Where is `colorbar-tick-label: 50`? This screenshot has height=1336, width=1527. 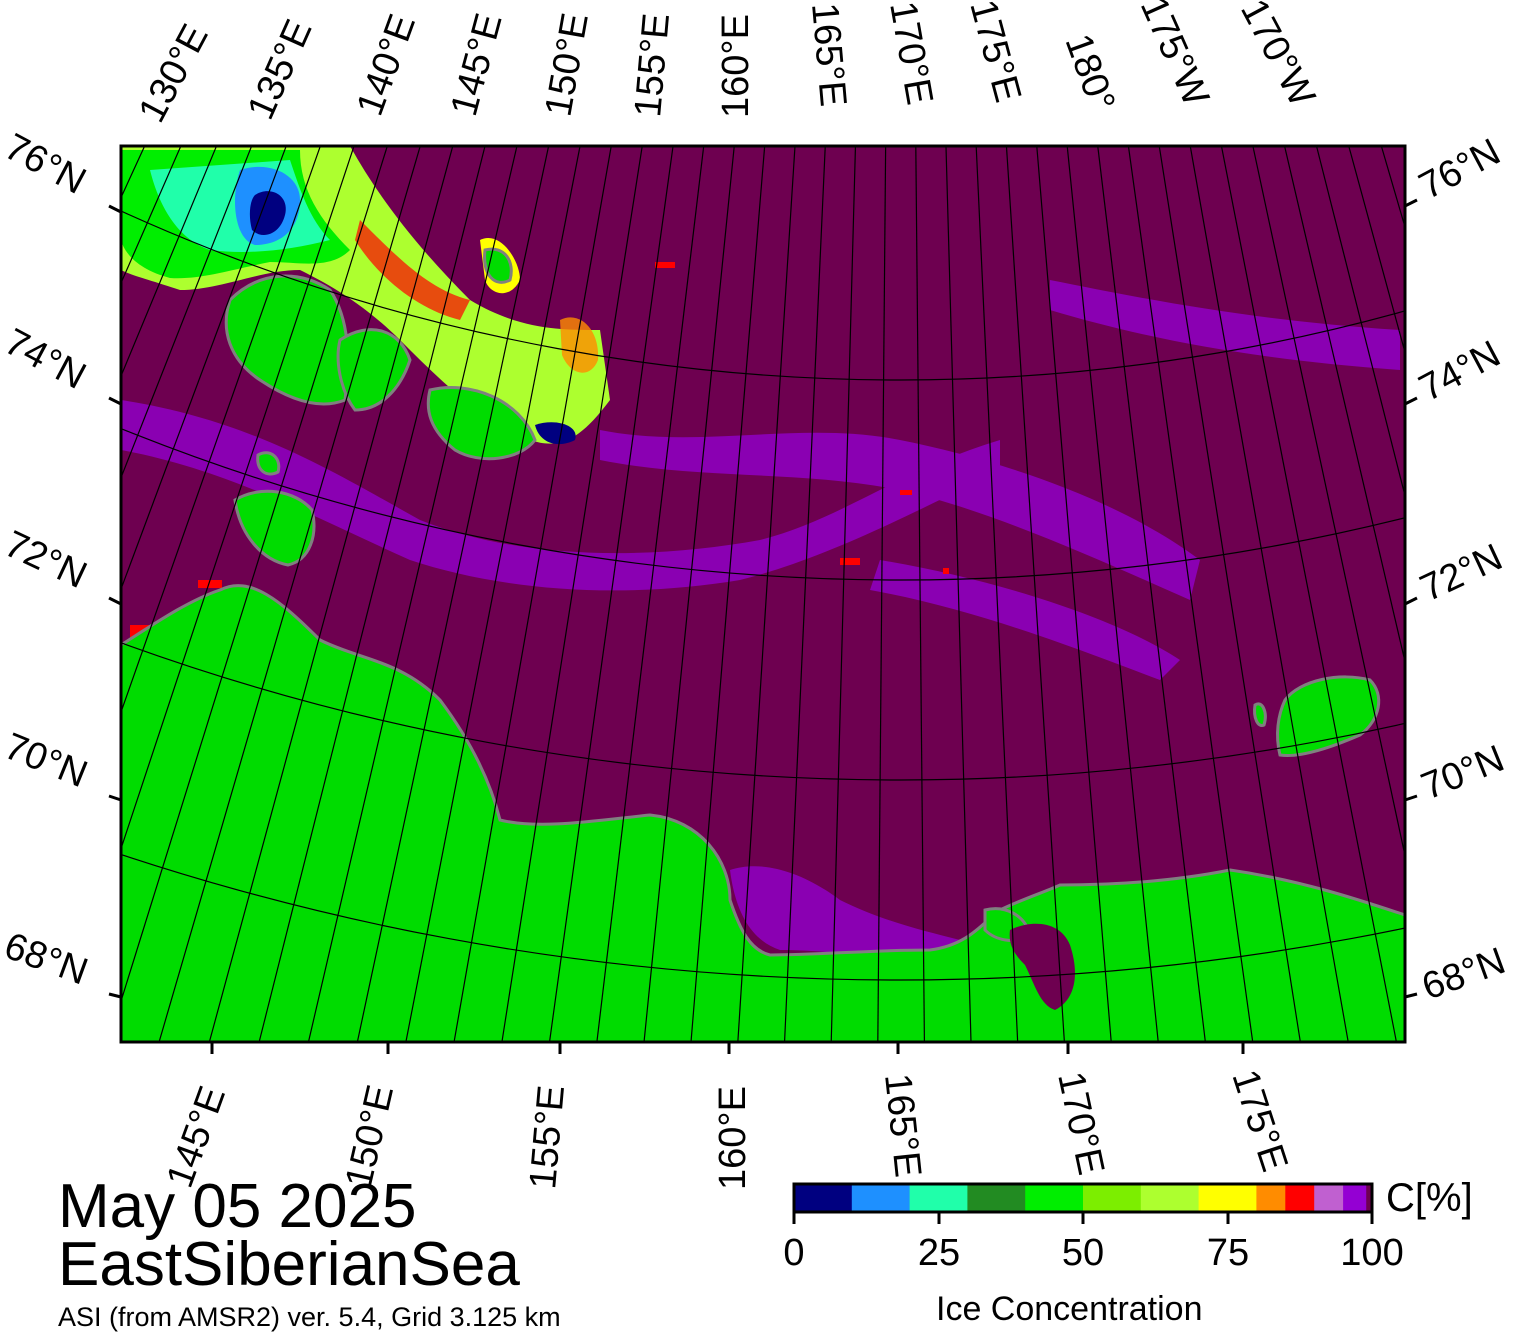
colorbar-tick-label: 50 is located at coordinates (1083, 1253).